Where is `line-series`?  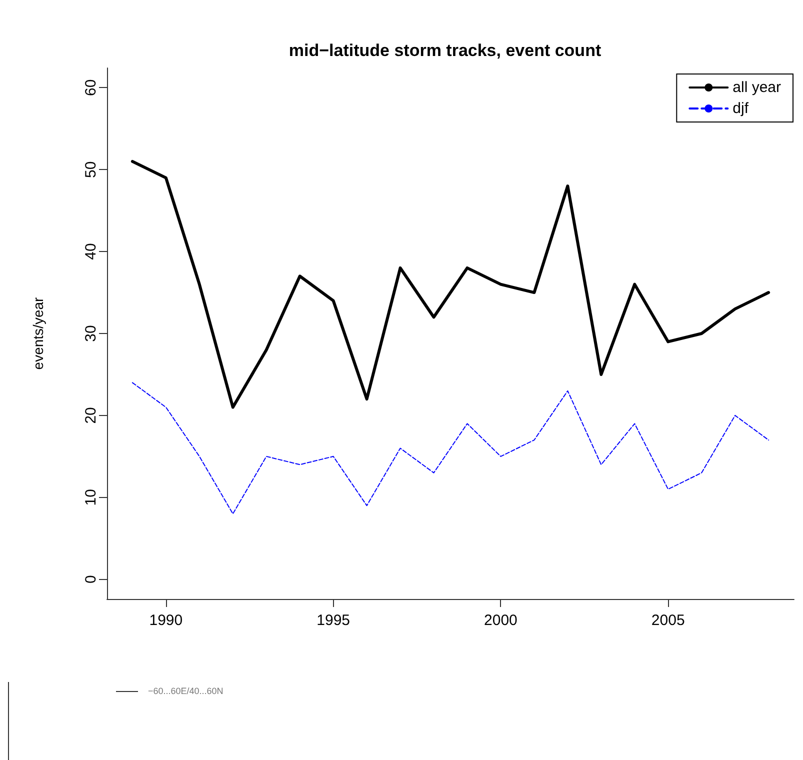 line-series is located at coordinates (451, 448).